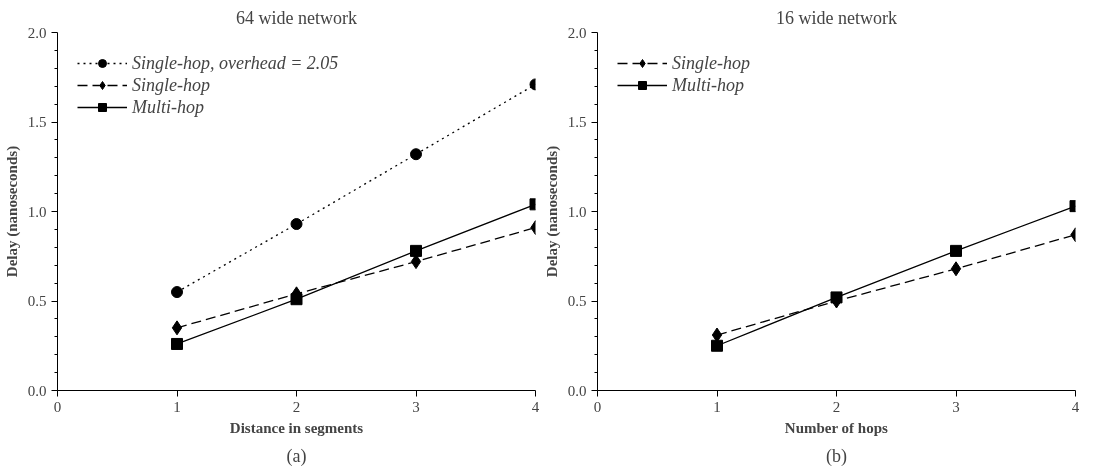 The image size is (1095, 473). I want to click on chart-title: 16 wide network, so click(836, 17).